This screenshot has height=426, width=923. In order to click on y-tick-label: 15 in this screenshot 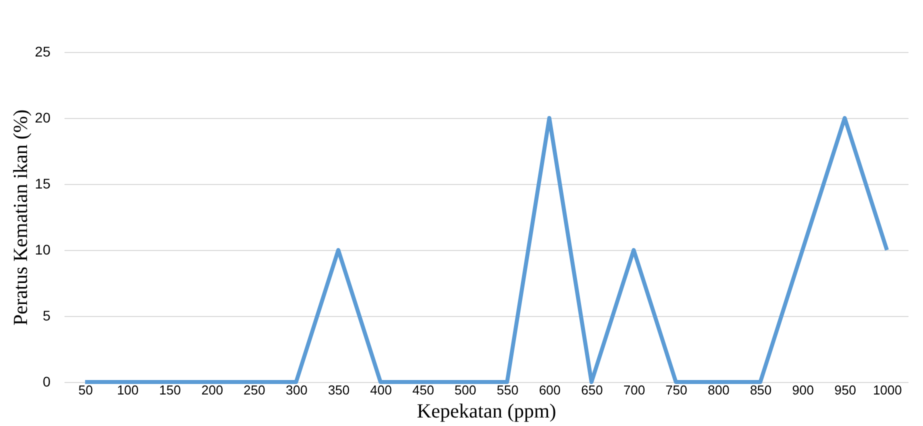, I will do `click(42, 184)`.